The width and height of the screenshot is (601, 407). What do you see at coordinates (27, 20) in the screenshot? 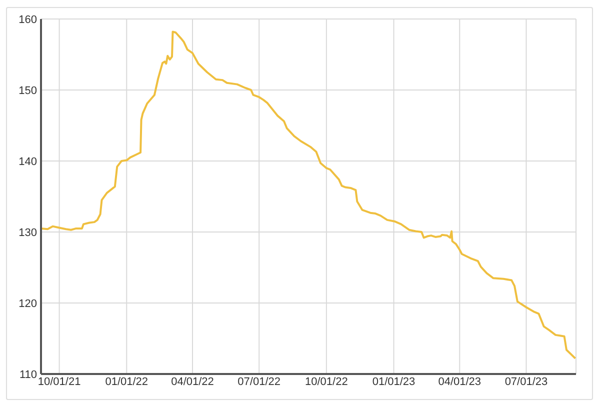
I see `y-tick-label: 160` at bounding box center [27, 20].